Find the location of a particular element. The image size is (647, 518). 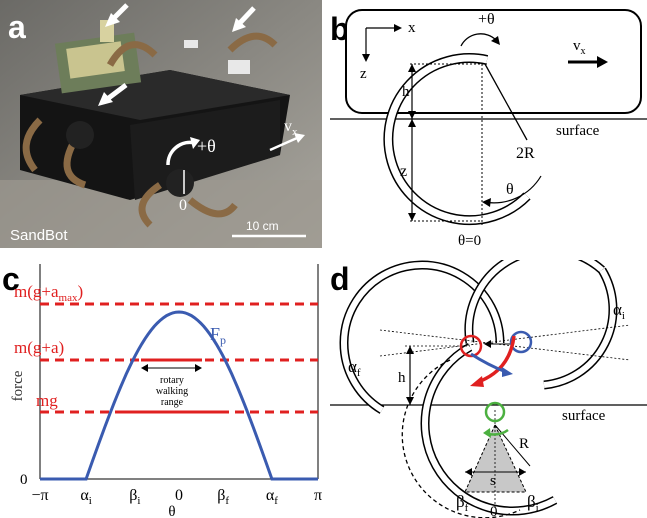

c-leg-initial is located at coordinates (534, 302).